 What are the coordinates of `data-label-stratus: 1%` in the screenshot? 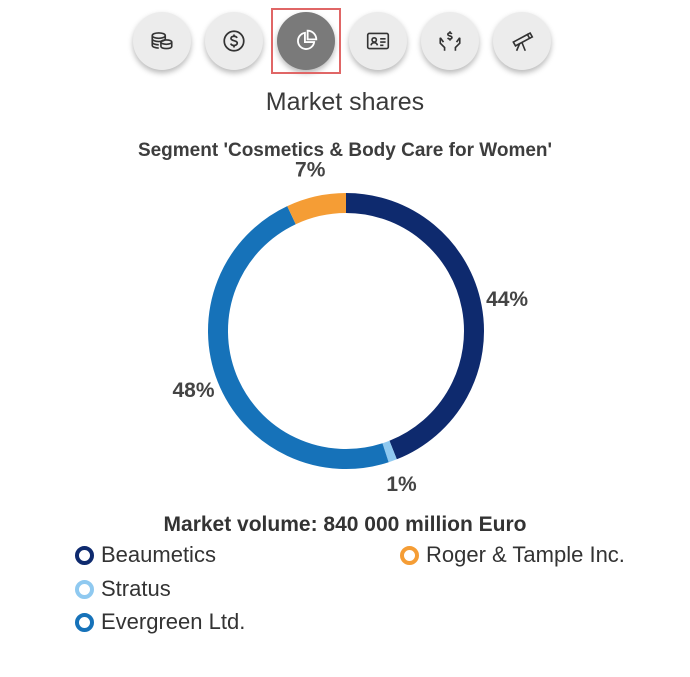 It's located at (401, 484).